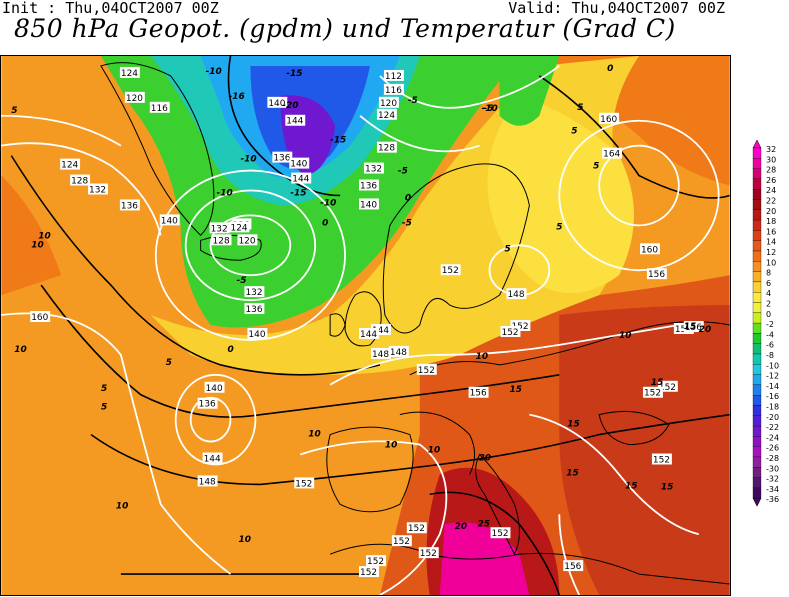 Image resolution: width=789 pixels, height=597 pixels. I want to click on temperature-label: -20, so click(290, 106).